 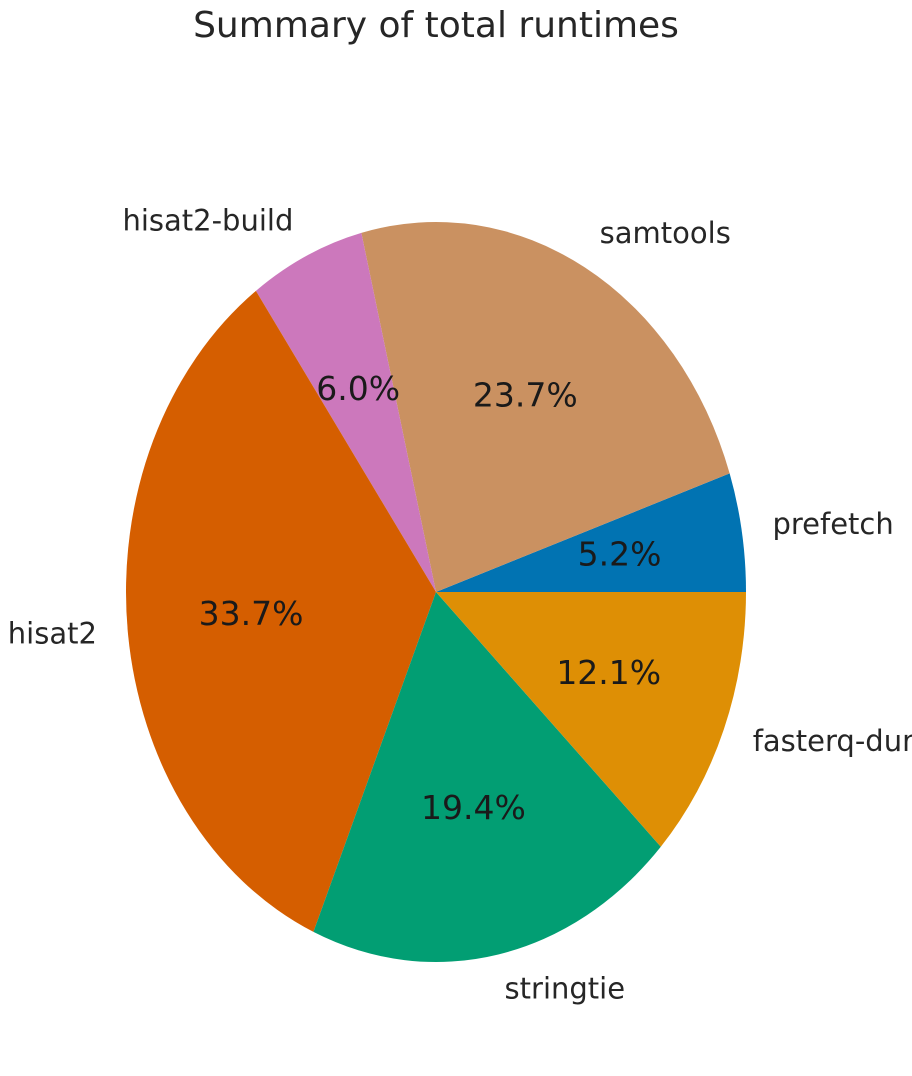 What do you see at coordinates (591, 532) in the screenshot?
I see `pie-slice-prefetch` at bounding box center [591, 532].